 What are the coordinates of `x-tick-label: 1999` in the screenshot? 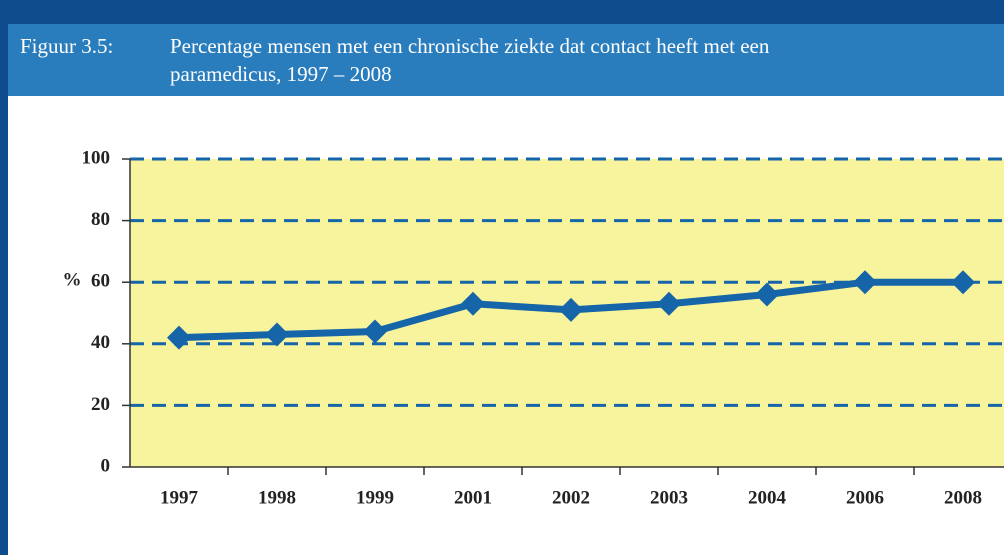 It's located at (375, 497).